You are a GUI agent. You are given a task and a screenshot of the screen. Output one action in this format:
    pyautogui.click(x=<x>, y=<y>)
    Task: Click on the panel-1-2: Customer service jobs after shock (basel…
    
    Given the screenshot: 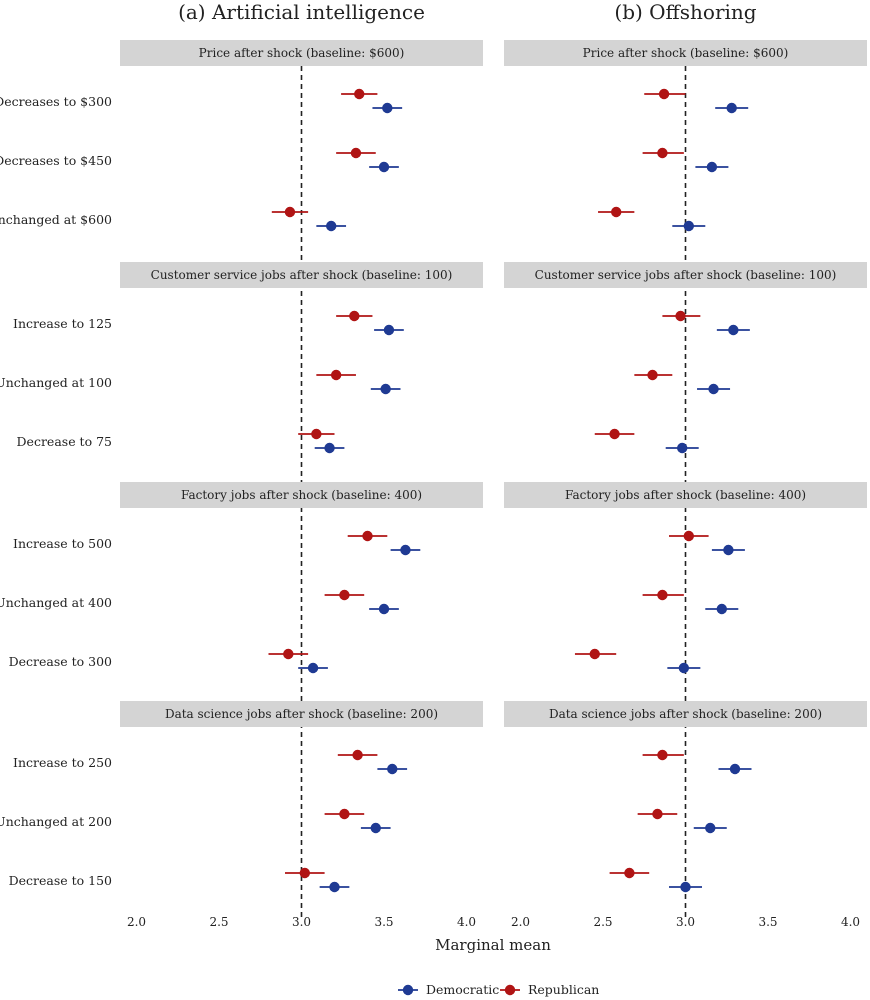 What is the action you would take?
    pyautogui.click(x=301, y=358)
    